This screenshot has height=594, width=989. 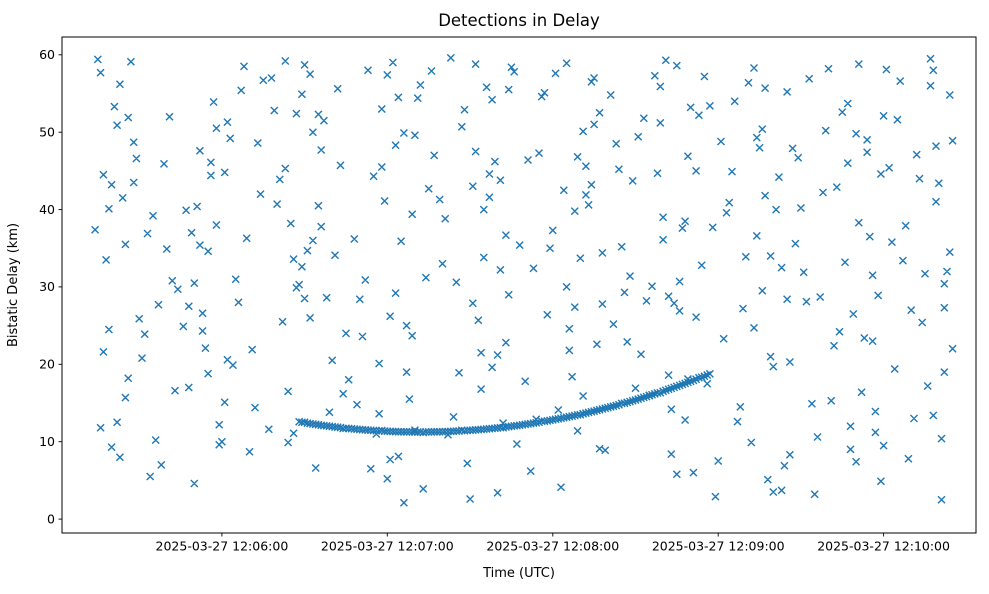 What do you see at coordinates (504, 403) in the screenshot?
I see `scatter-series-track` at bounding box center [504, 403].